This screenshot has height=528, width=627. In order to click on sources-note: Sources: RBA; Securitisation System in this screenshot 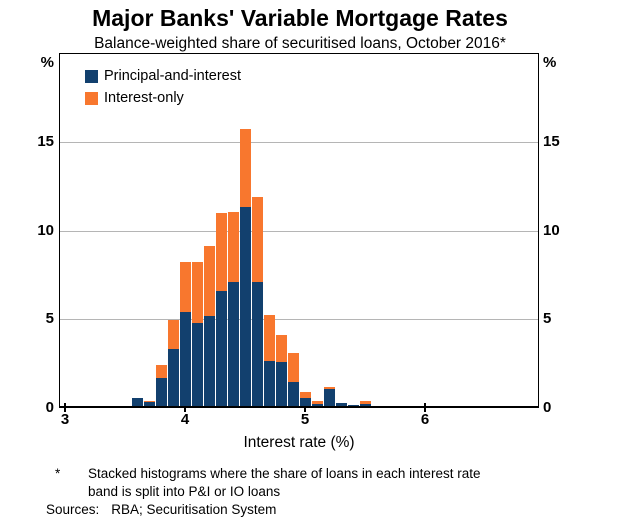, I will do `click(161, 509)`.